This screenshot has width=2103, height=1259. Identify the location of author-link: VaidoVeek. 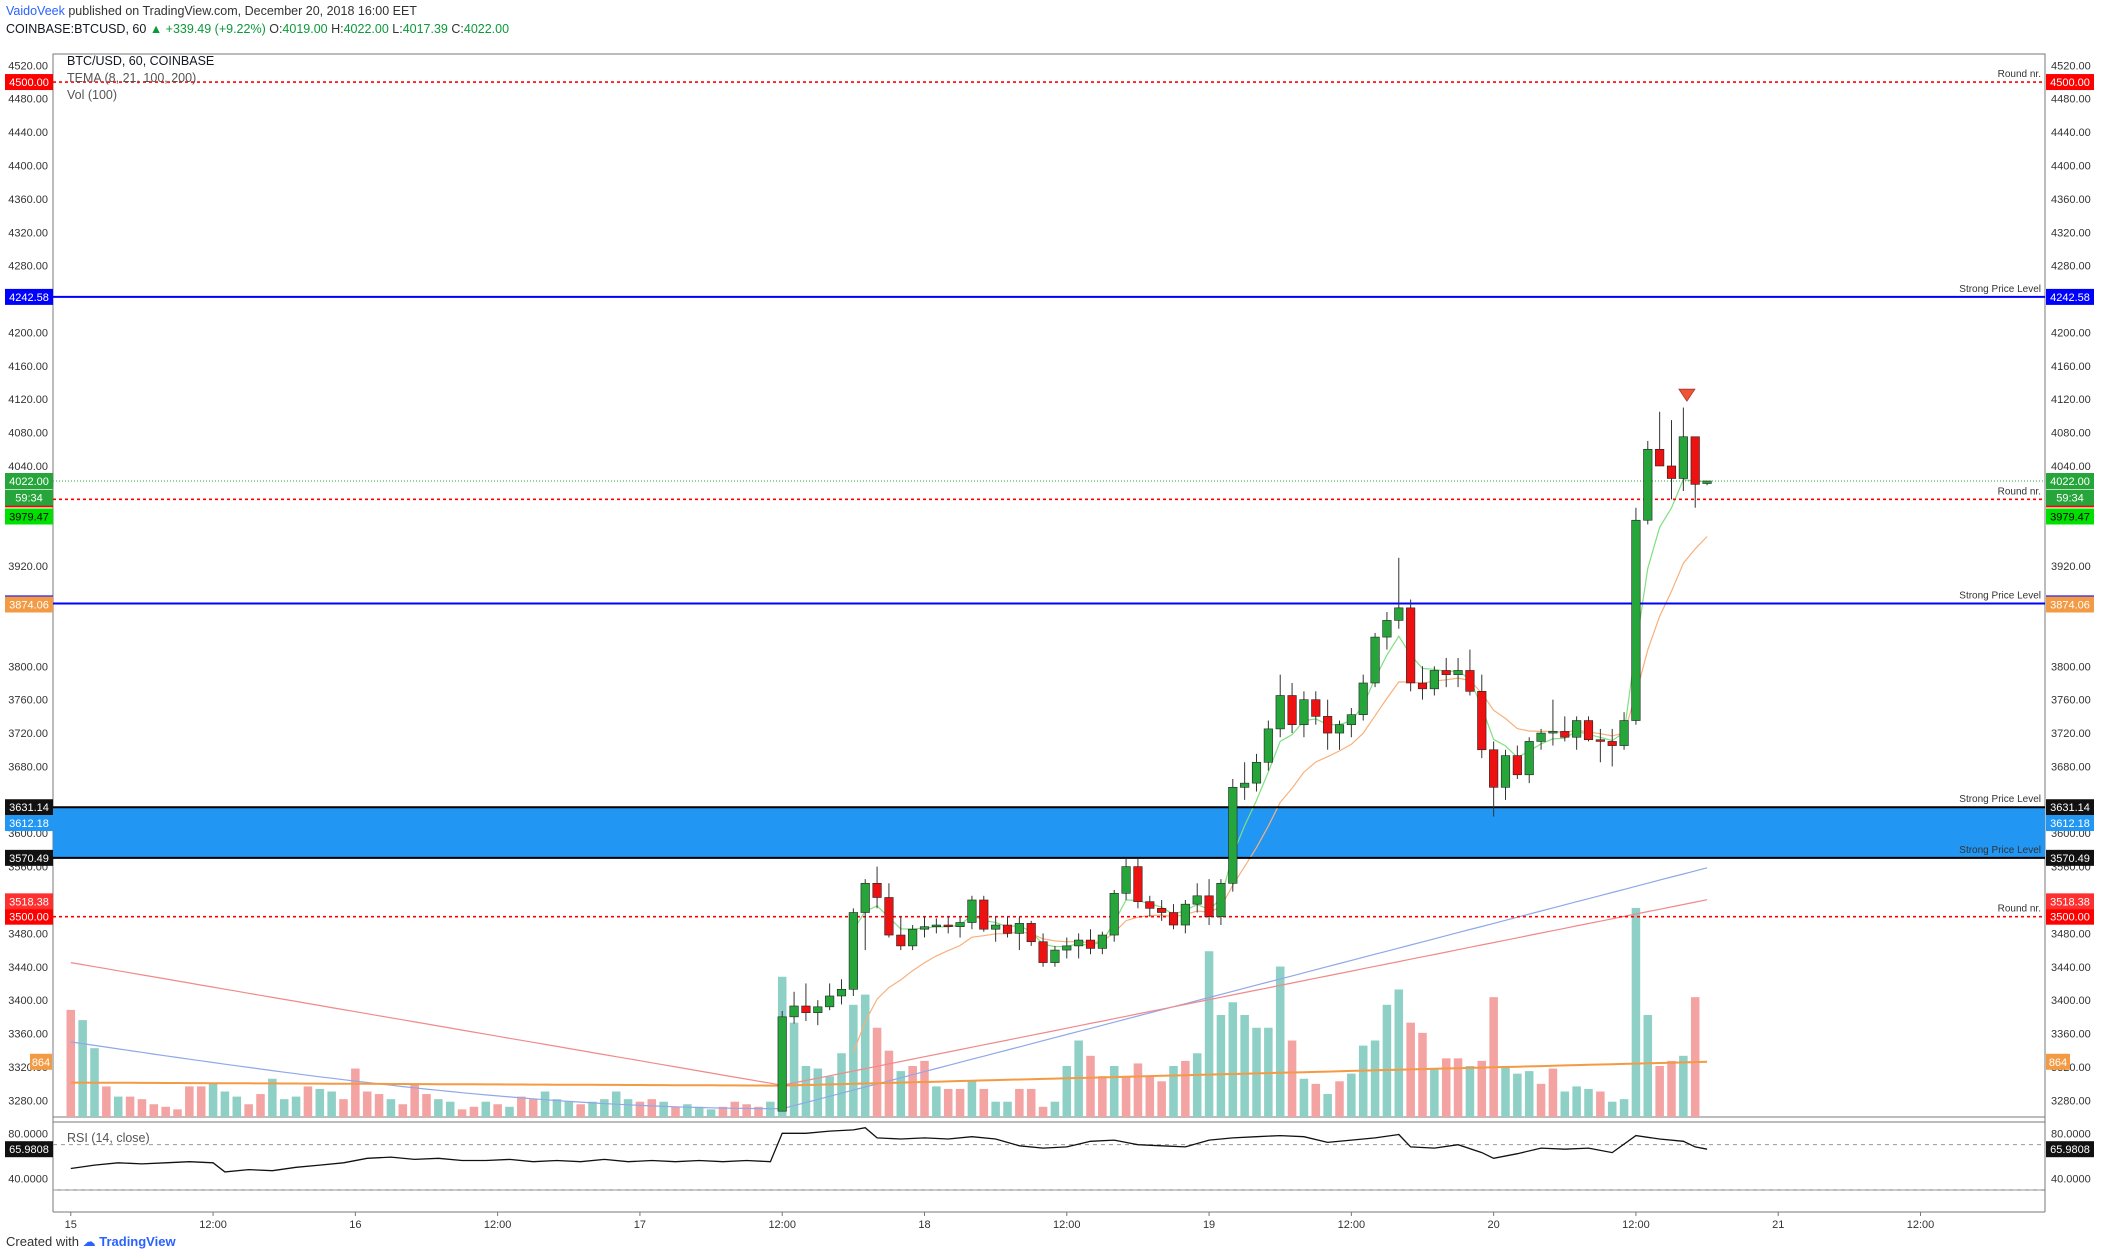
(35, 11).